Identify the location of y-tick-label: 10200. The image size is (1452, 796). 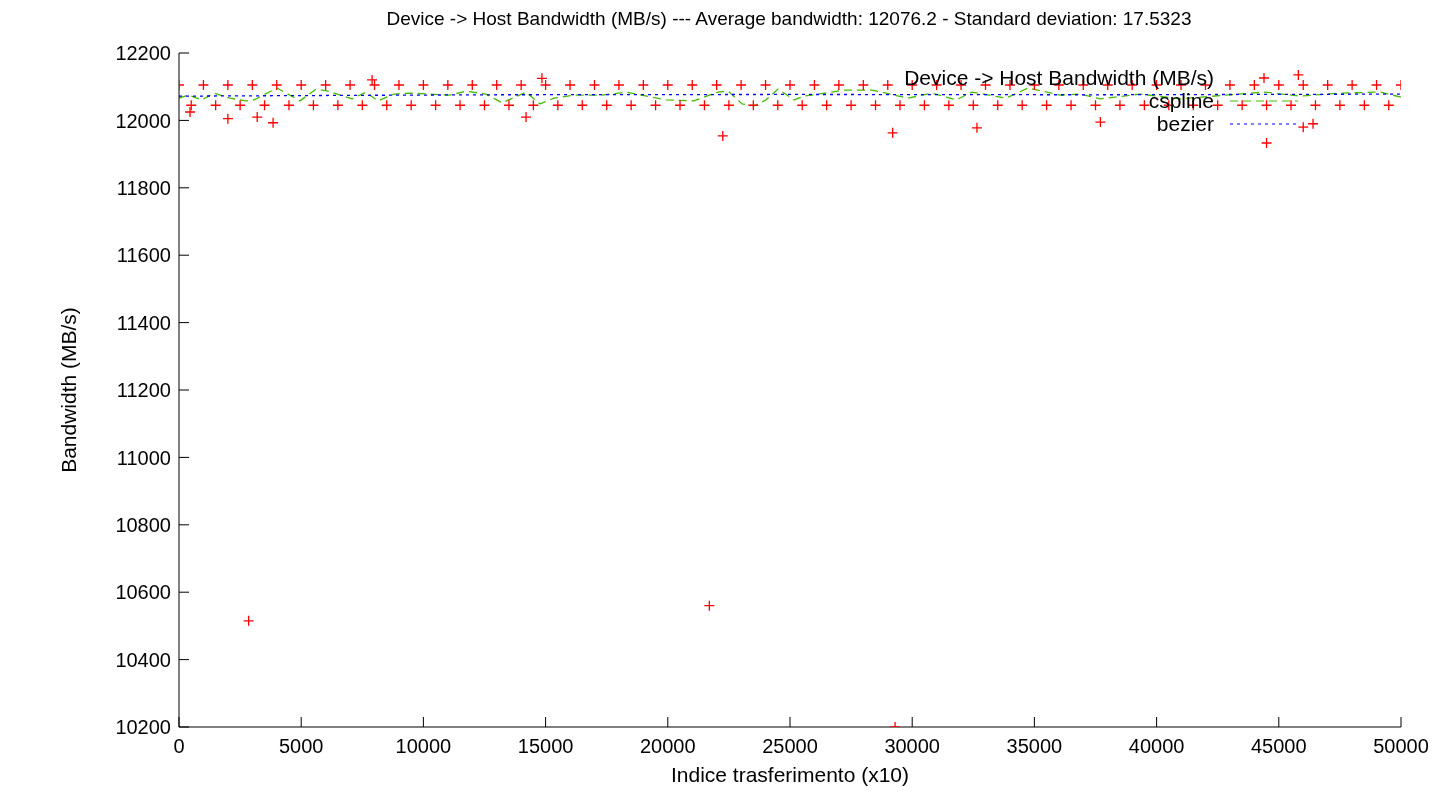
(143, 727).